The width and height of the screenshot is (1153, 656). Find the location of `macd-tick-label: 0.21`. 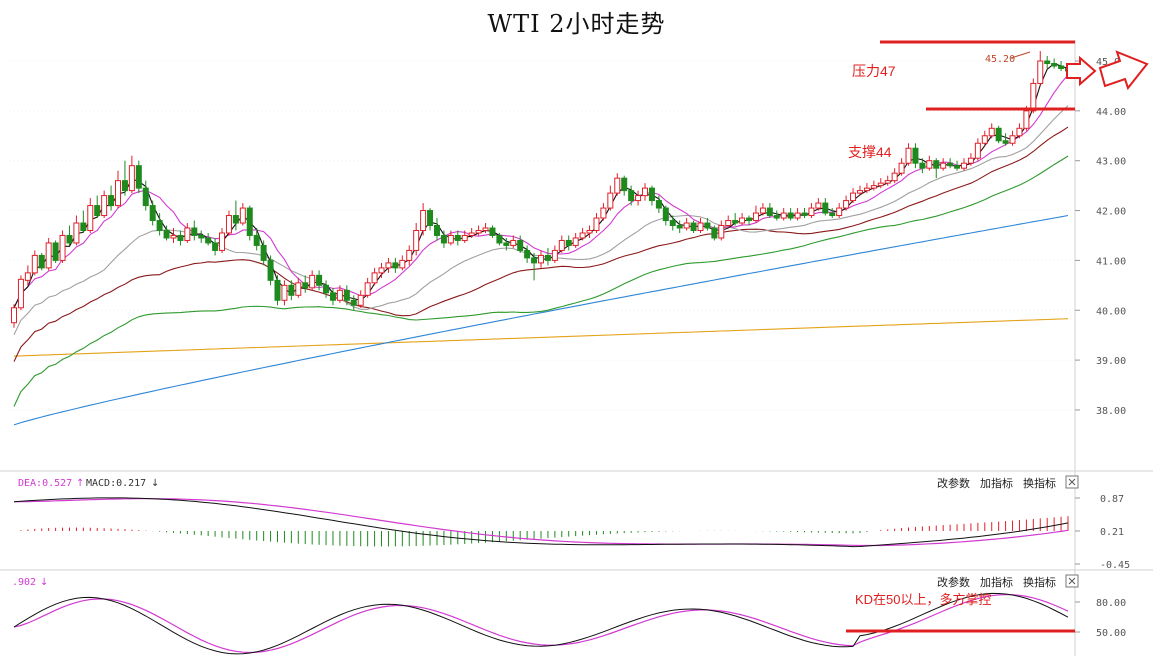

macd-tick-label: 0.21 is located at coordinates (1112, 532).